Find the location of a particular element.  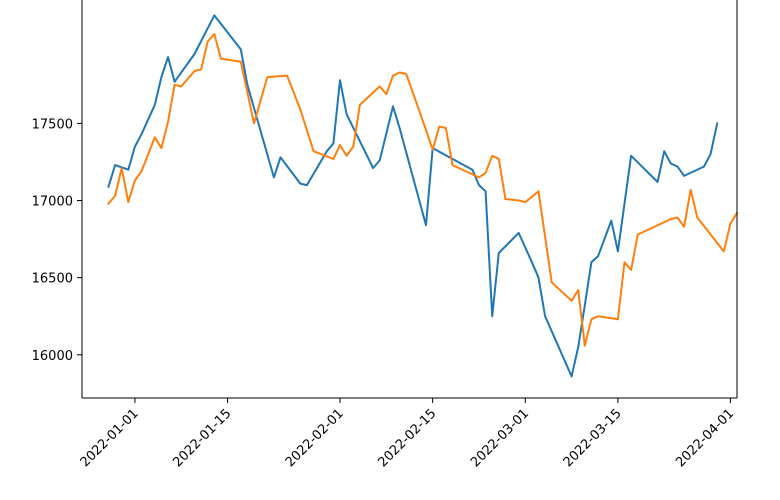

x-tick-label: 2022-04-01 is located at coordinates (705, 438).